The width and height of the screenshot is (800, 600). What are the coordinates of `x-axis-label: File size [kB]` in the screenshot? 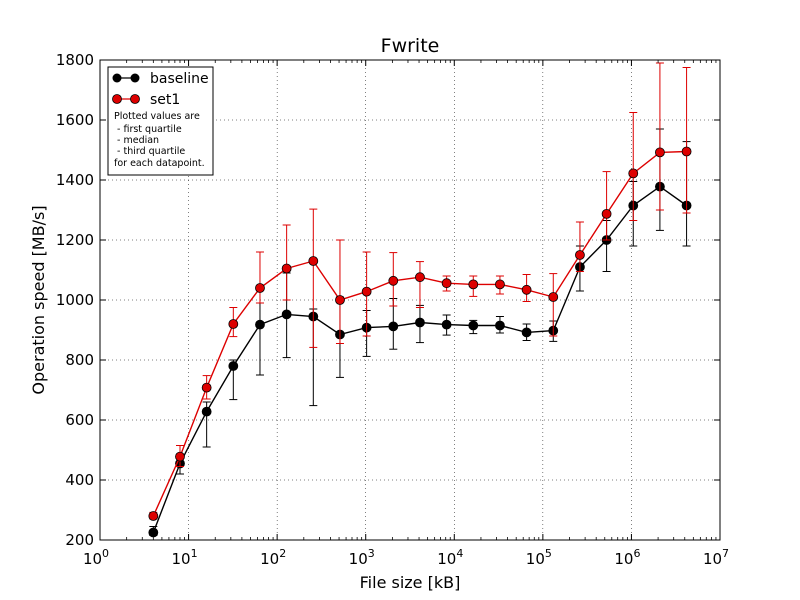 It's located at (410, 582).